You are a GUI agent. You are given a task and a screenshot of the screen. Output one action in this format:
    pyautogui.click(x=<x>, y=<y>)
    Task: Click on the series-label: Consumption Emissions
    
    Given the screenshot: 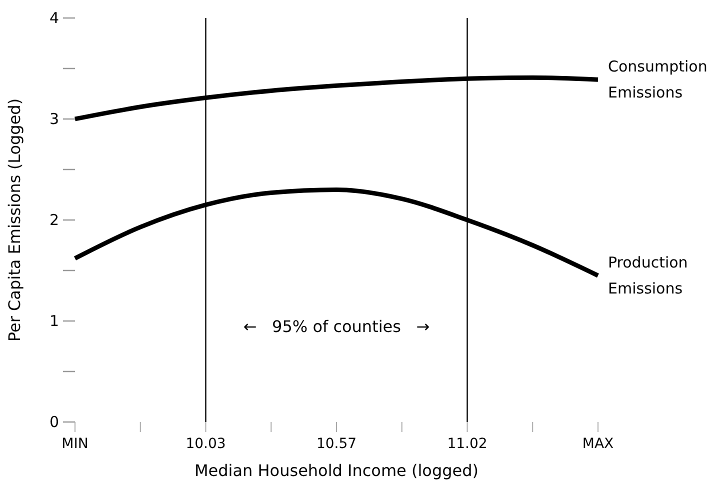 What is the action you would take?
    pyautogui.click(x=658, y=80)
    